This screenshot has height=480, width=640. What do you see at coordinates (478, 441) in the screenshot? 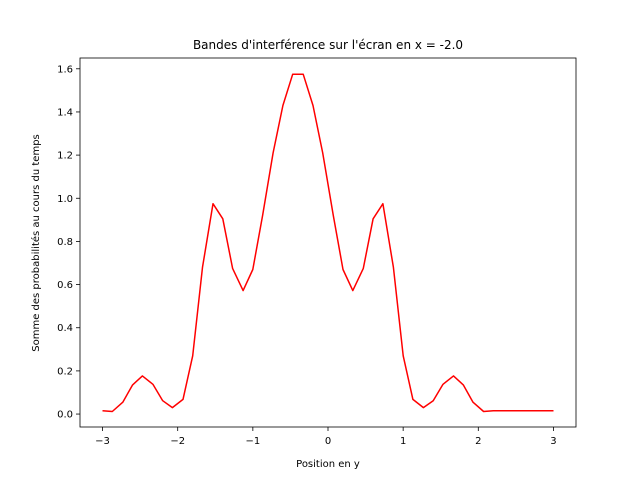
I see `x-tick-label: 2` at bounding box center [478, 441].